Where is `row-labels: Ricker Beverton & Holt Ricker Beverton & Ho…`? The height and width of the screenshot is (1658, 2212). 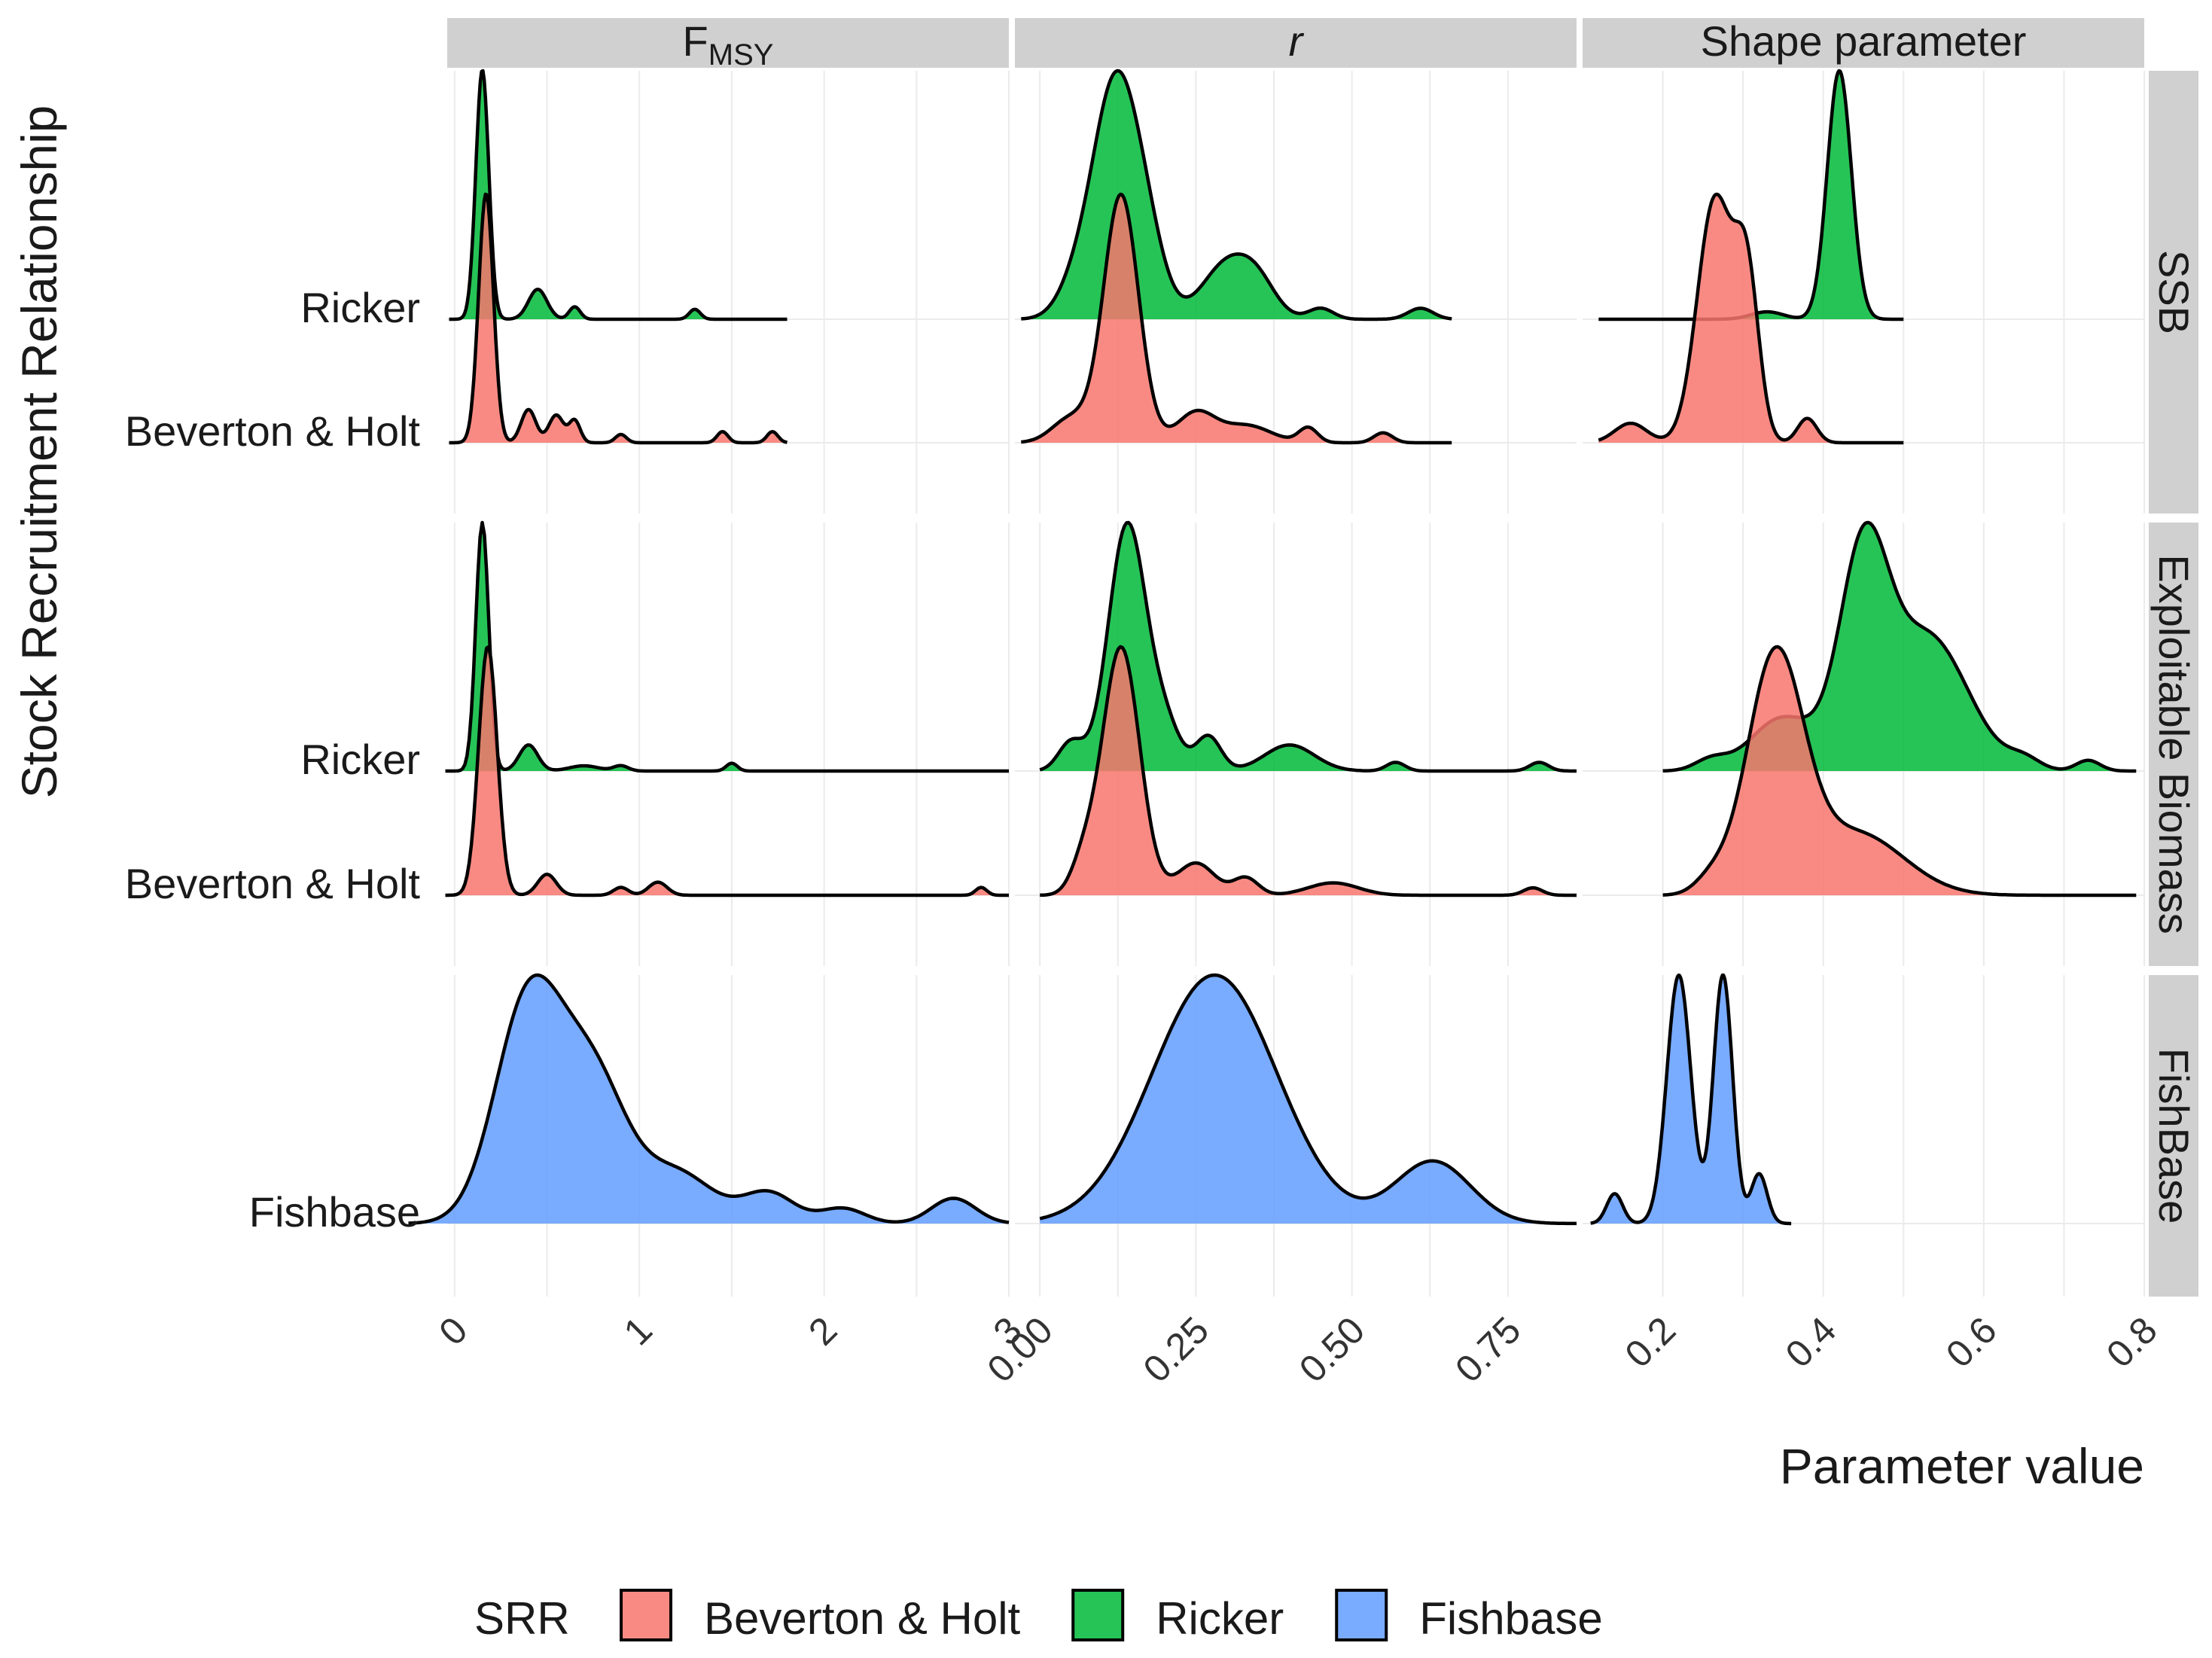
row-labels: Ricker Beverton & Holt Ricker Beverton & Ho… is located at coordinates (273, 760).